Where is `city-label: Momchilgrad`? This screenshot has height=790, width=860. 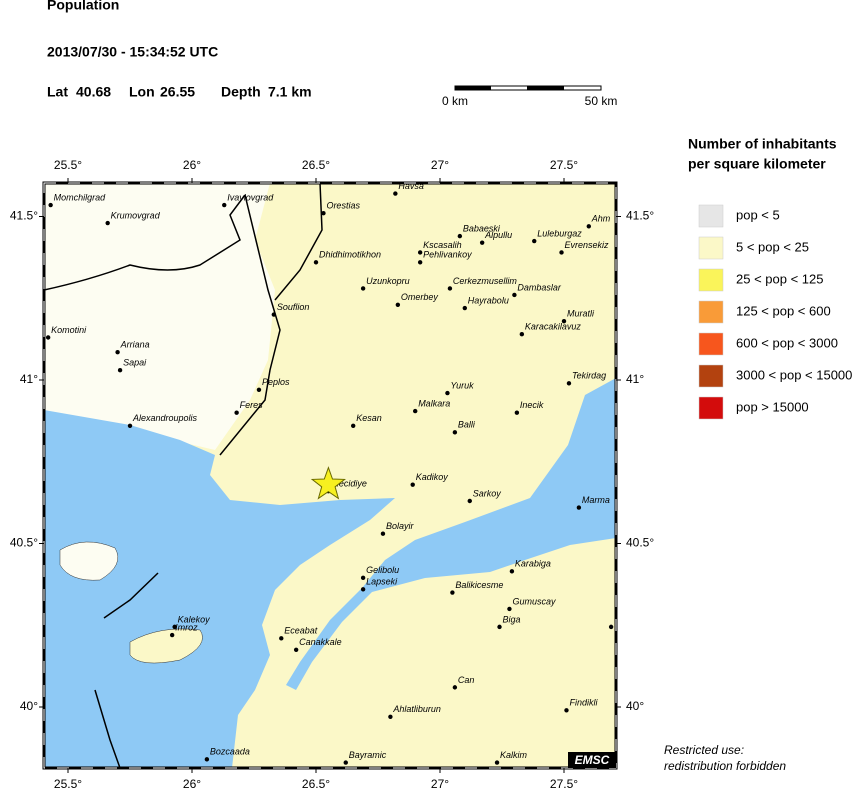
city-label: Momchilgrad is located at coordinates (80, 197).